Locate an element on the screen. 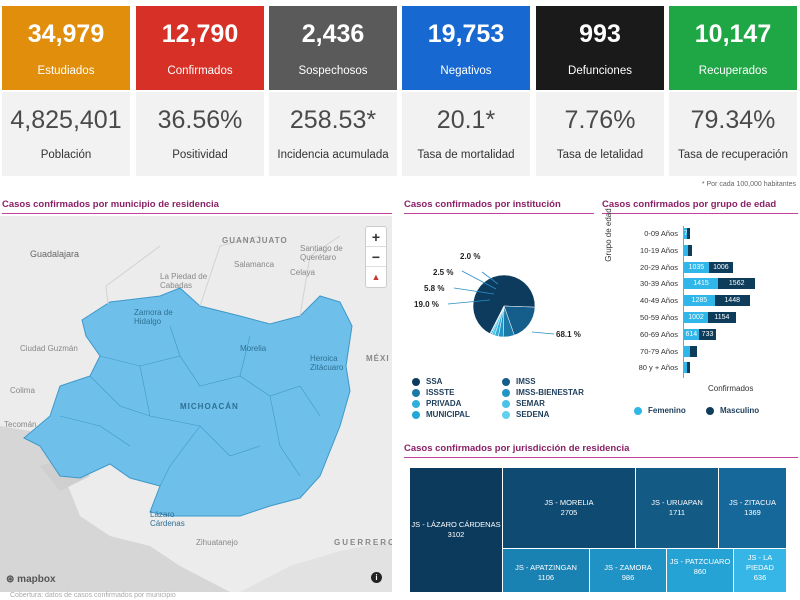  stat-value: 20.1* is located at coordinates (466, 120).